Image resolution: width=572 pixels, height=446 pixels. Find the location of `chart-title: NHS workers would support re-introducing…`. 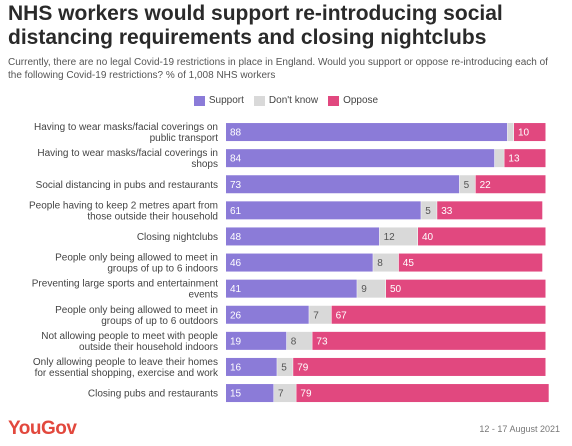

chart-title: NHS workers would support re-introducing… is located at coordinates (255, 25).